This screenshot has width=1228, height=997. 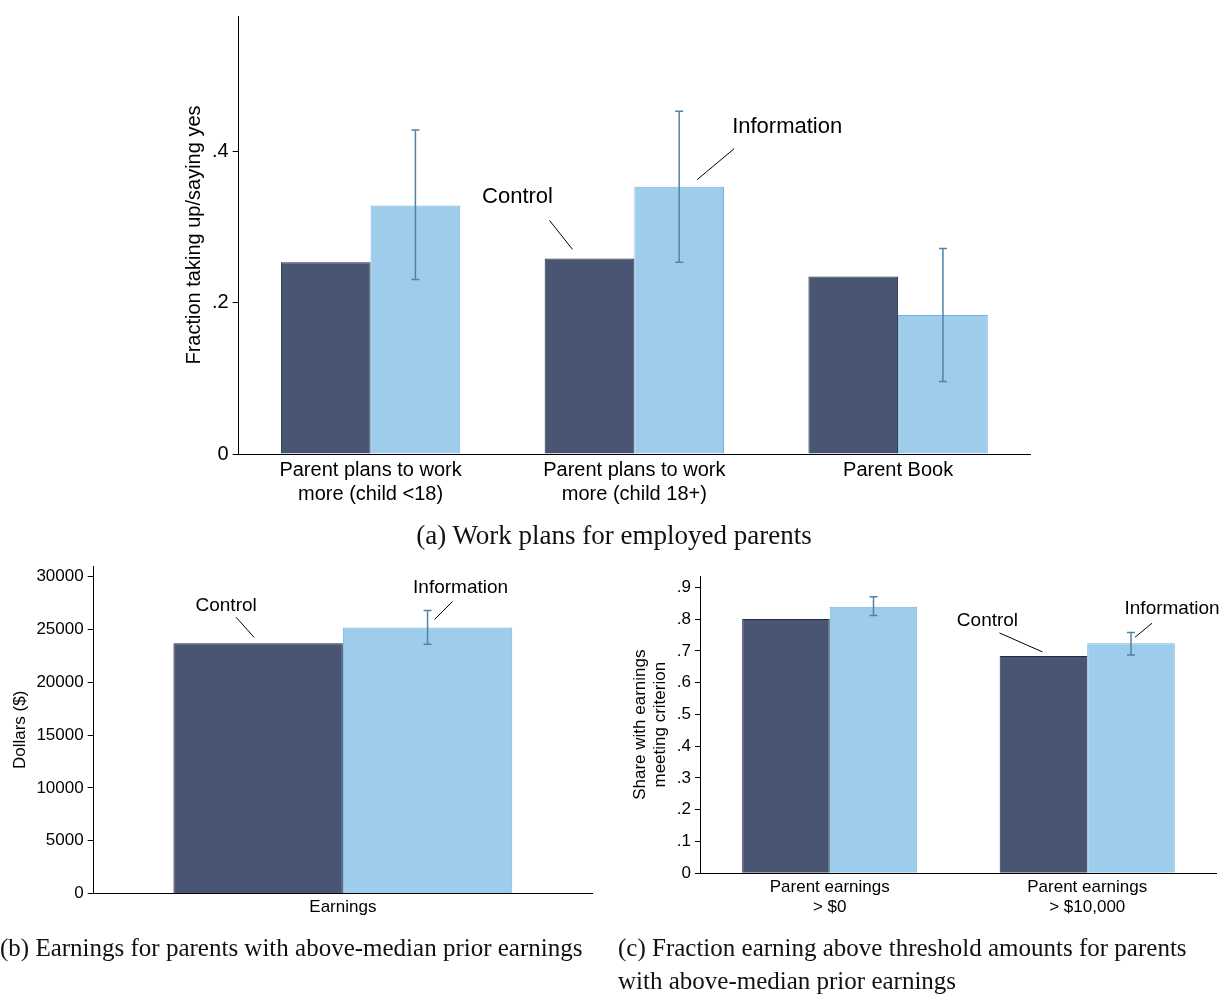 I want to click on y-tick-label: .7, so click(x=683, y=650).